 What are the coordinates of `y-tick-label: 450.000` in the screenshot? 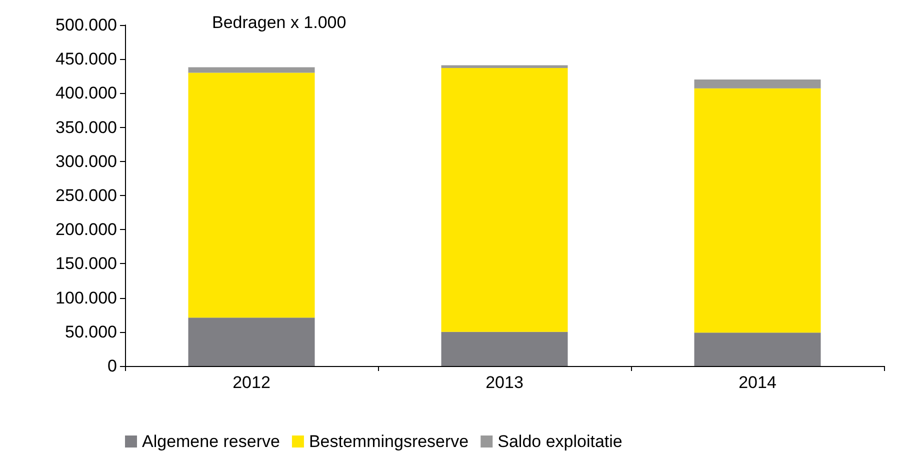 It's located at (86, 59).